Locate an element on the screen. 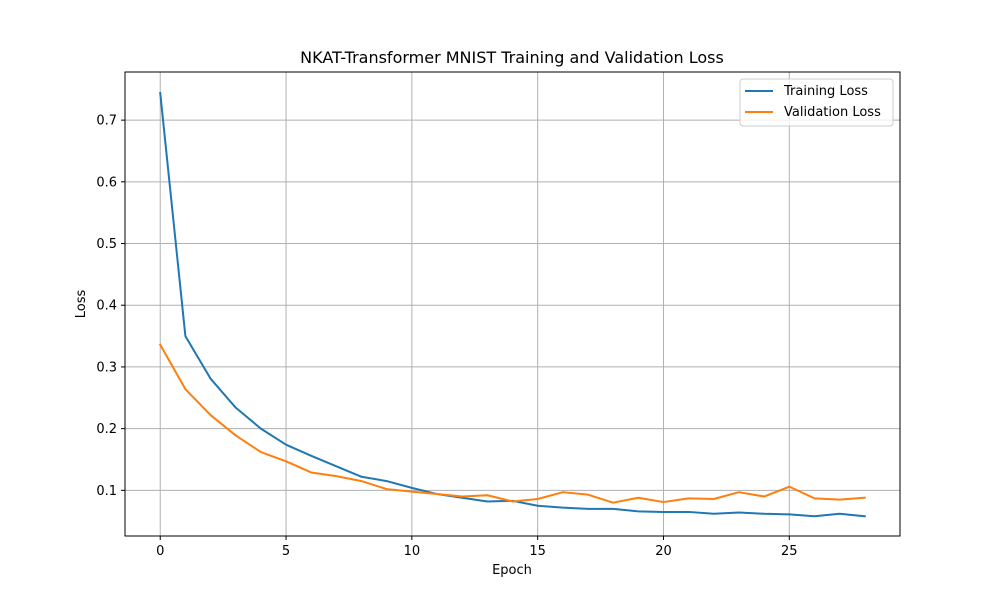  legend-box is located at coordinates (816, 102).